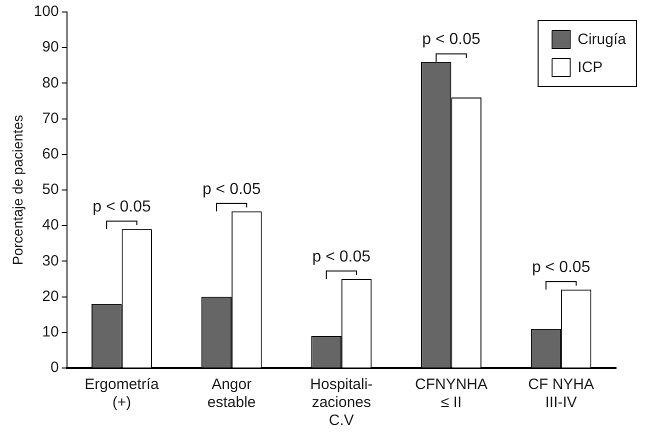 The height and width of the screenshot is (433, 646). Describe the element at coordinates (231, 394) in the screenshot. I see `x-tick-label: Angor estable` at that location.